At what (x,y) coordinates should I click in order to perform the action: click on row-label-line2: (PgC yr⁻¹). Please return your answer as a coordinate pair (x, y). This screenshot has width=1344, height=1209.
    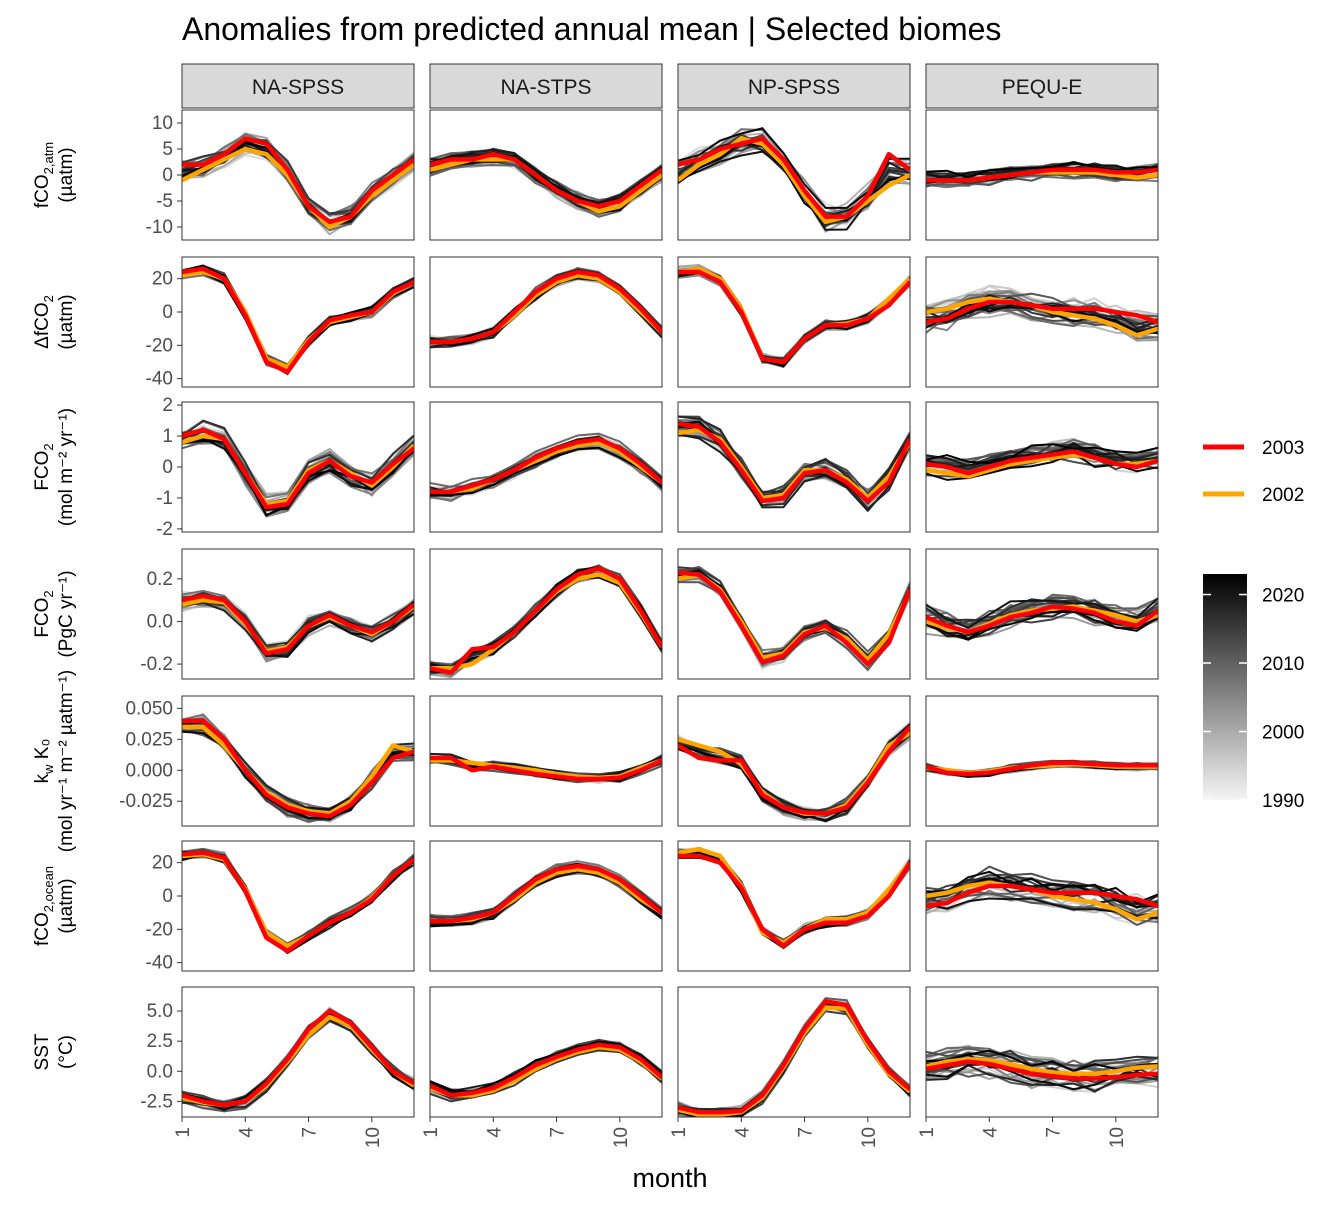
    Looking at the image, I should click on (66, 613).